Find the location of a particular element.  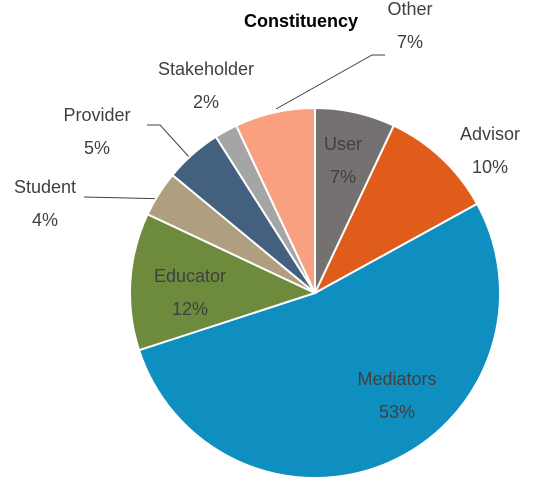

slice-value-label: 5% is located at coordinates (97, 148).